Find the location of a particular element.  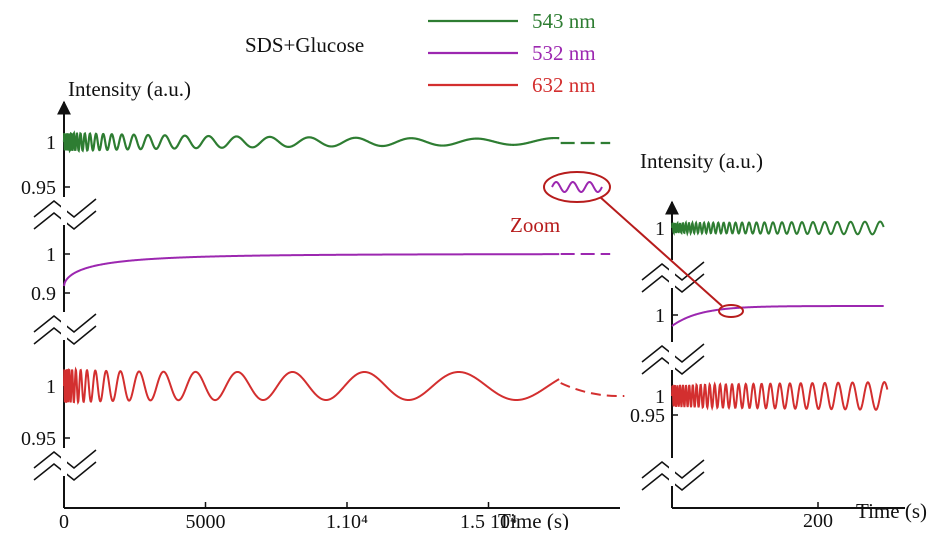

legend-label-632-nm: 632 nm is located at coordinates (564, 85).